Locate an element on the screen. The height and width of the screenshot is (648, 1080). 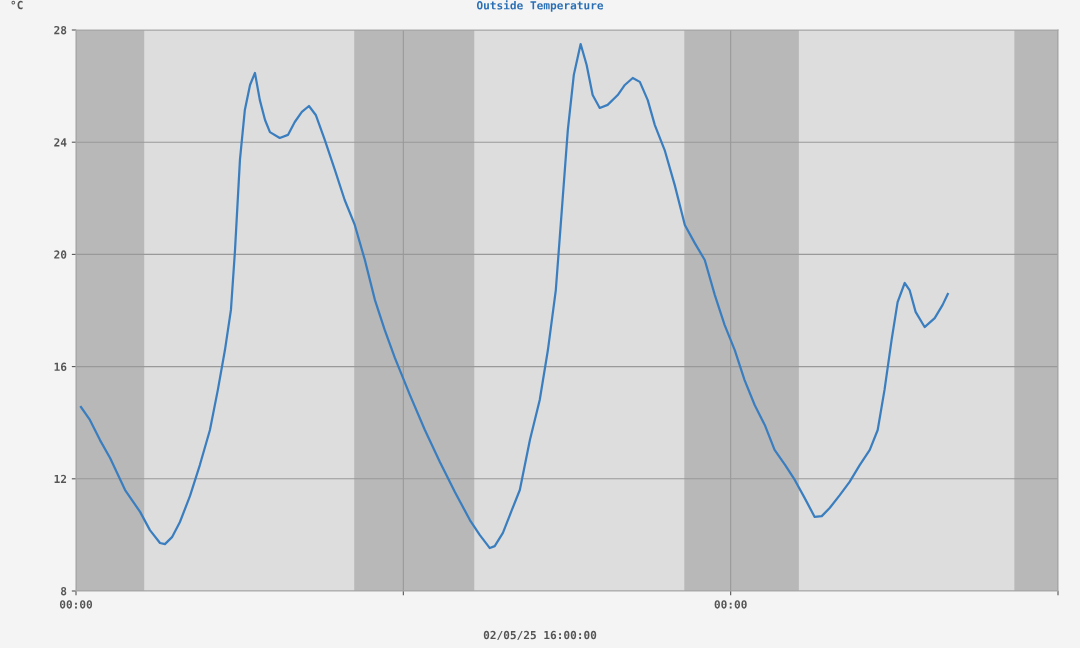
y-tick-label: 28 is located at coordinates (60, 30).